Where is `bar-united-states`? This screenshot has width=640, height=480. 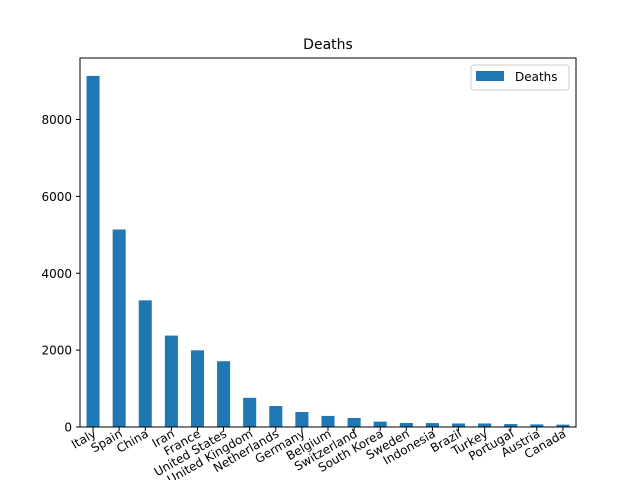
bar-united-states is located at coordinates (224, 394).